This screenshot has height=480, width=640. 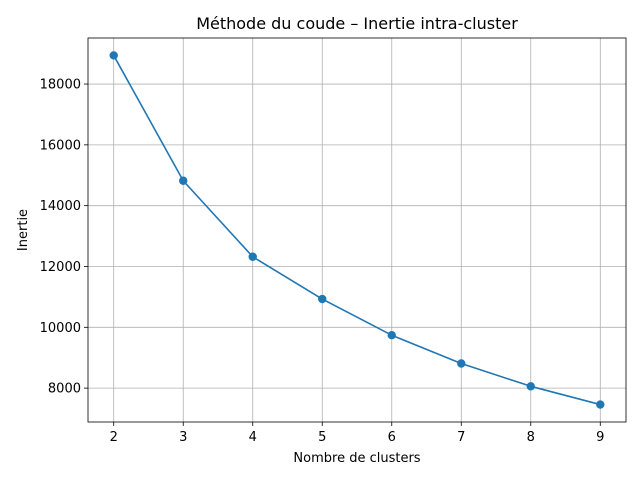 What do you see at coordinates (60, 206) in the screenshot?
I see `y-tick-label: 14000` at bounding box center [60, 206].